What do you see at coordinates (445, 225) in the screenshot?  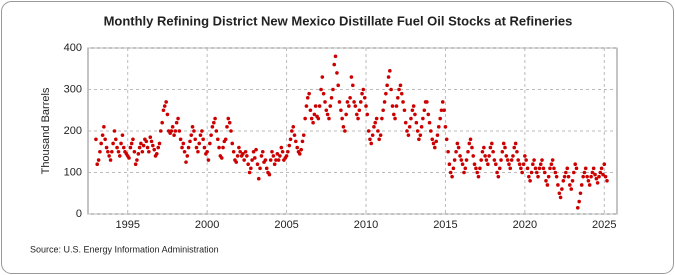 I see `x-tick-label: 2015` at bounding box center [445, 225].